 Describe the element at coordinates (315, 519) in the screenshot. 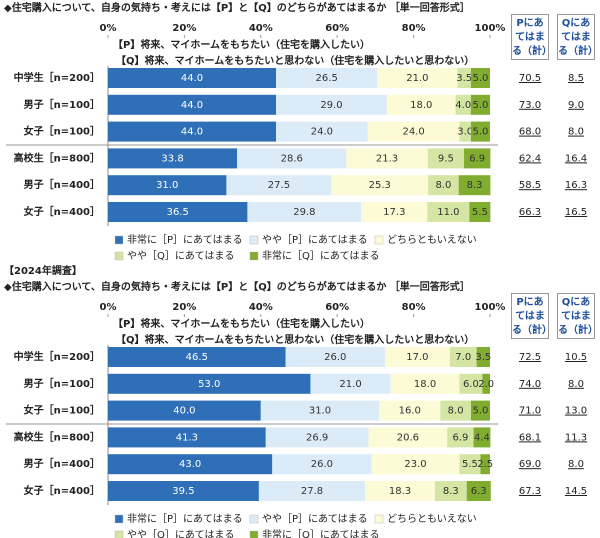

I see `legend-label: やや［P］にあてはまる` at that location.